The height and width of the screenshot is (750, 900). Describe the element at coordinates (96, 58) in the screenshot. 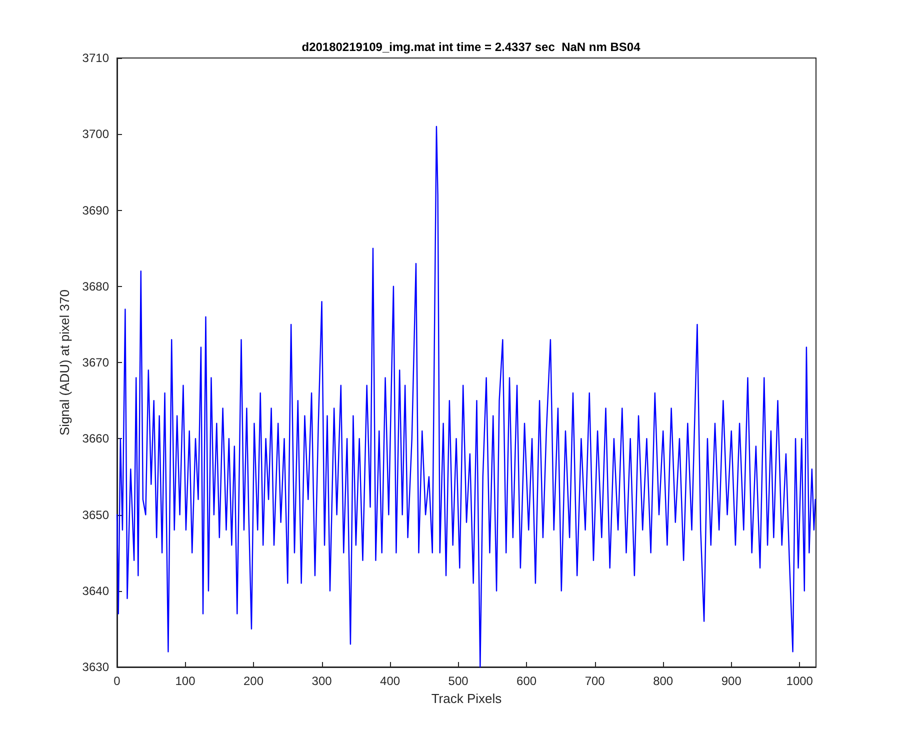

I see `y-tick-label: 3710` at that location.